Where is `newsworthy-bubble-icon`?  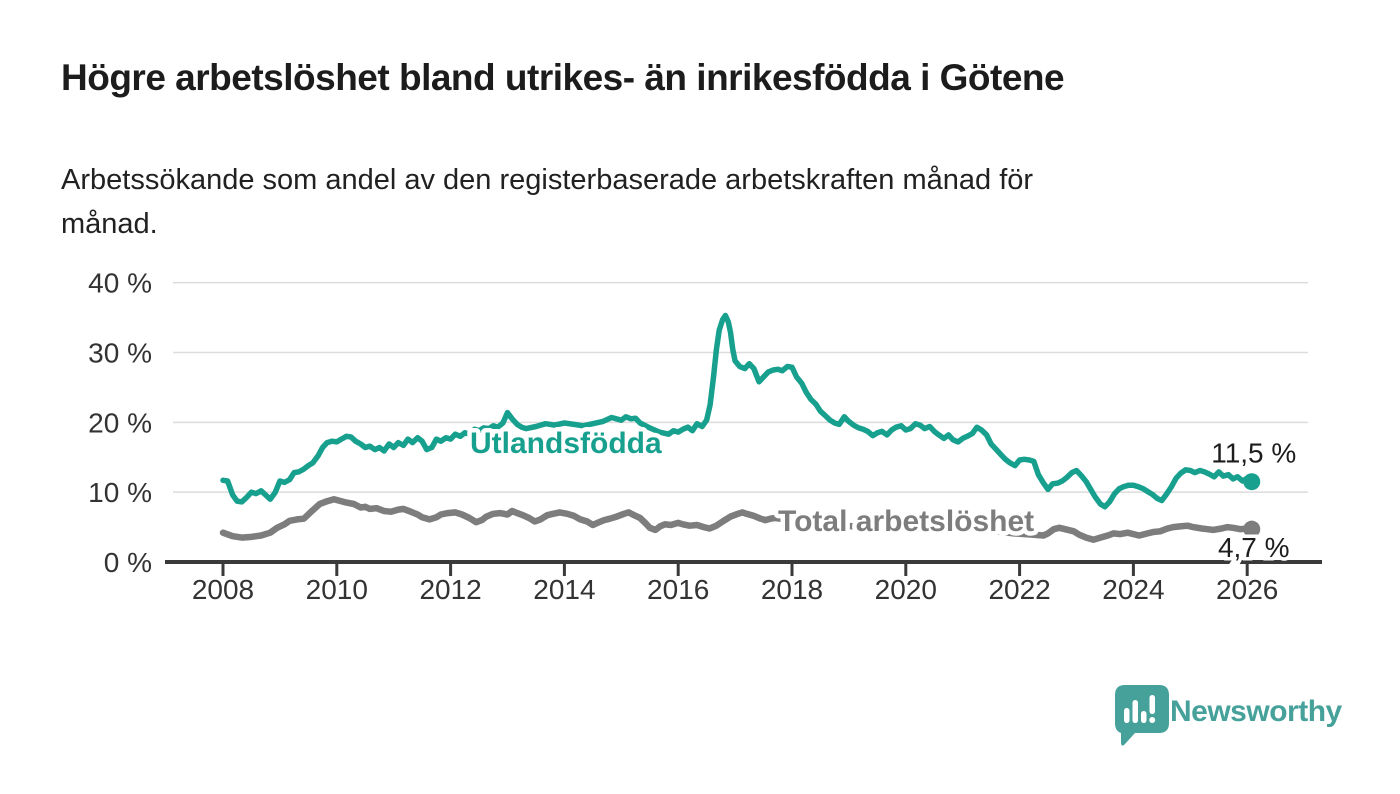 newsworthy-bubble-icon is located at coordinates (1142, 715).